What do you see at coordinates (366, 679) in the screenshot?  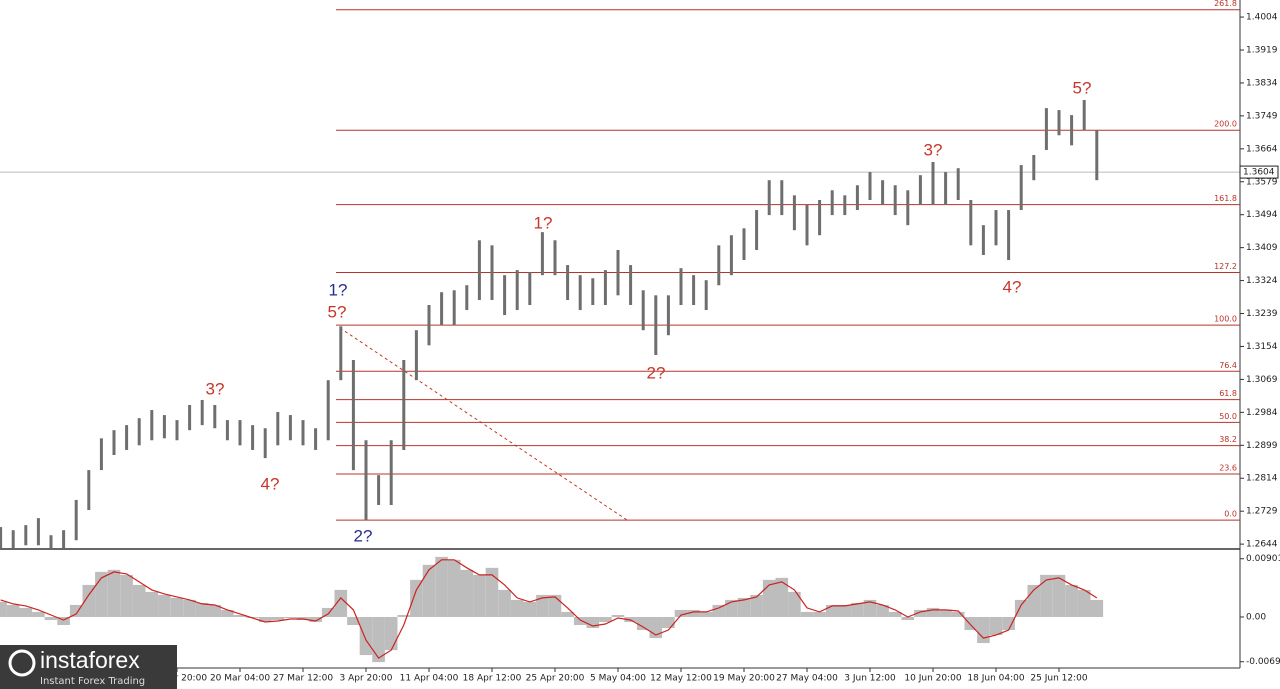 I see `x-tick-label: 3 Apr 20:00` at bounding box center [366, 679].